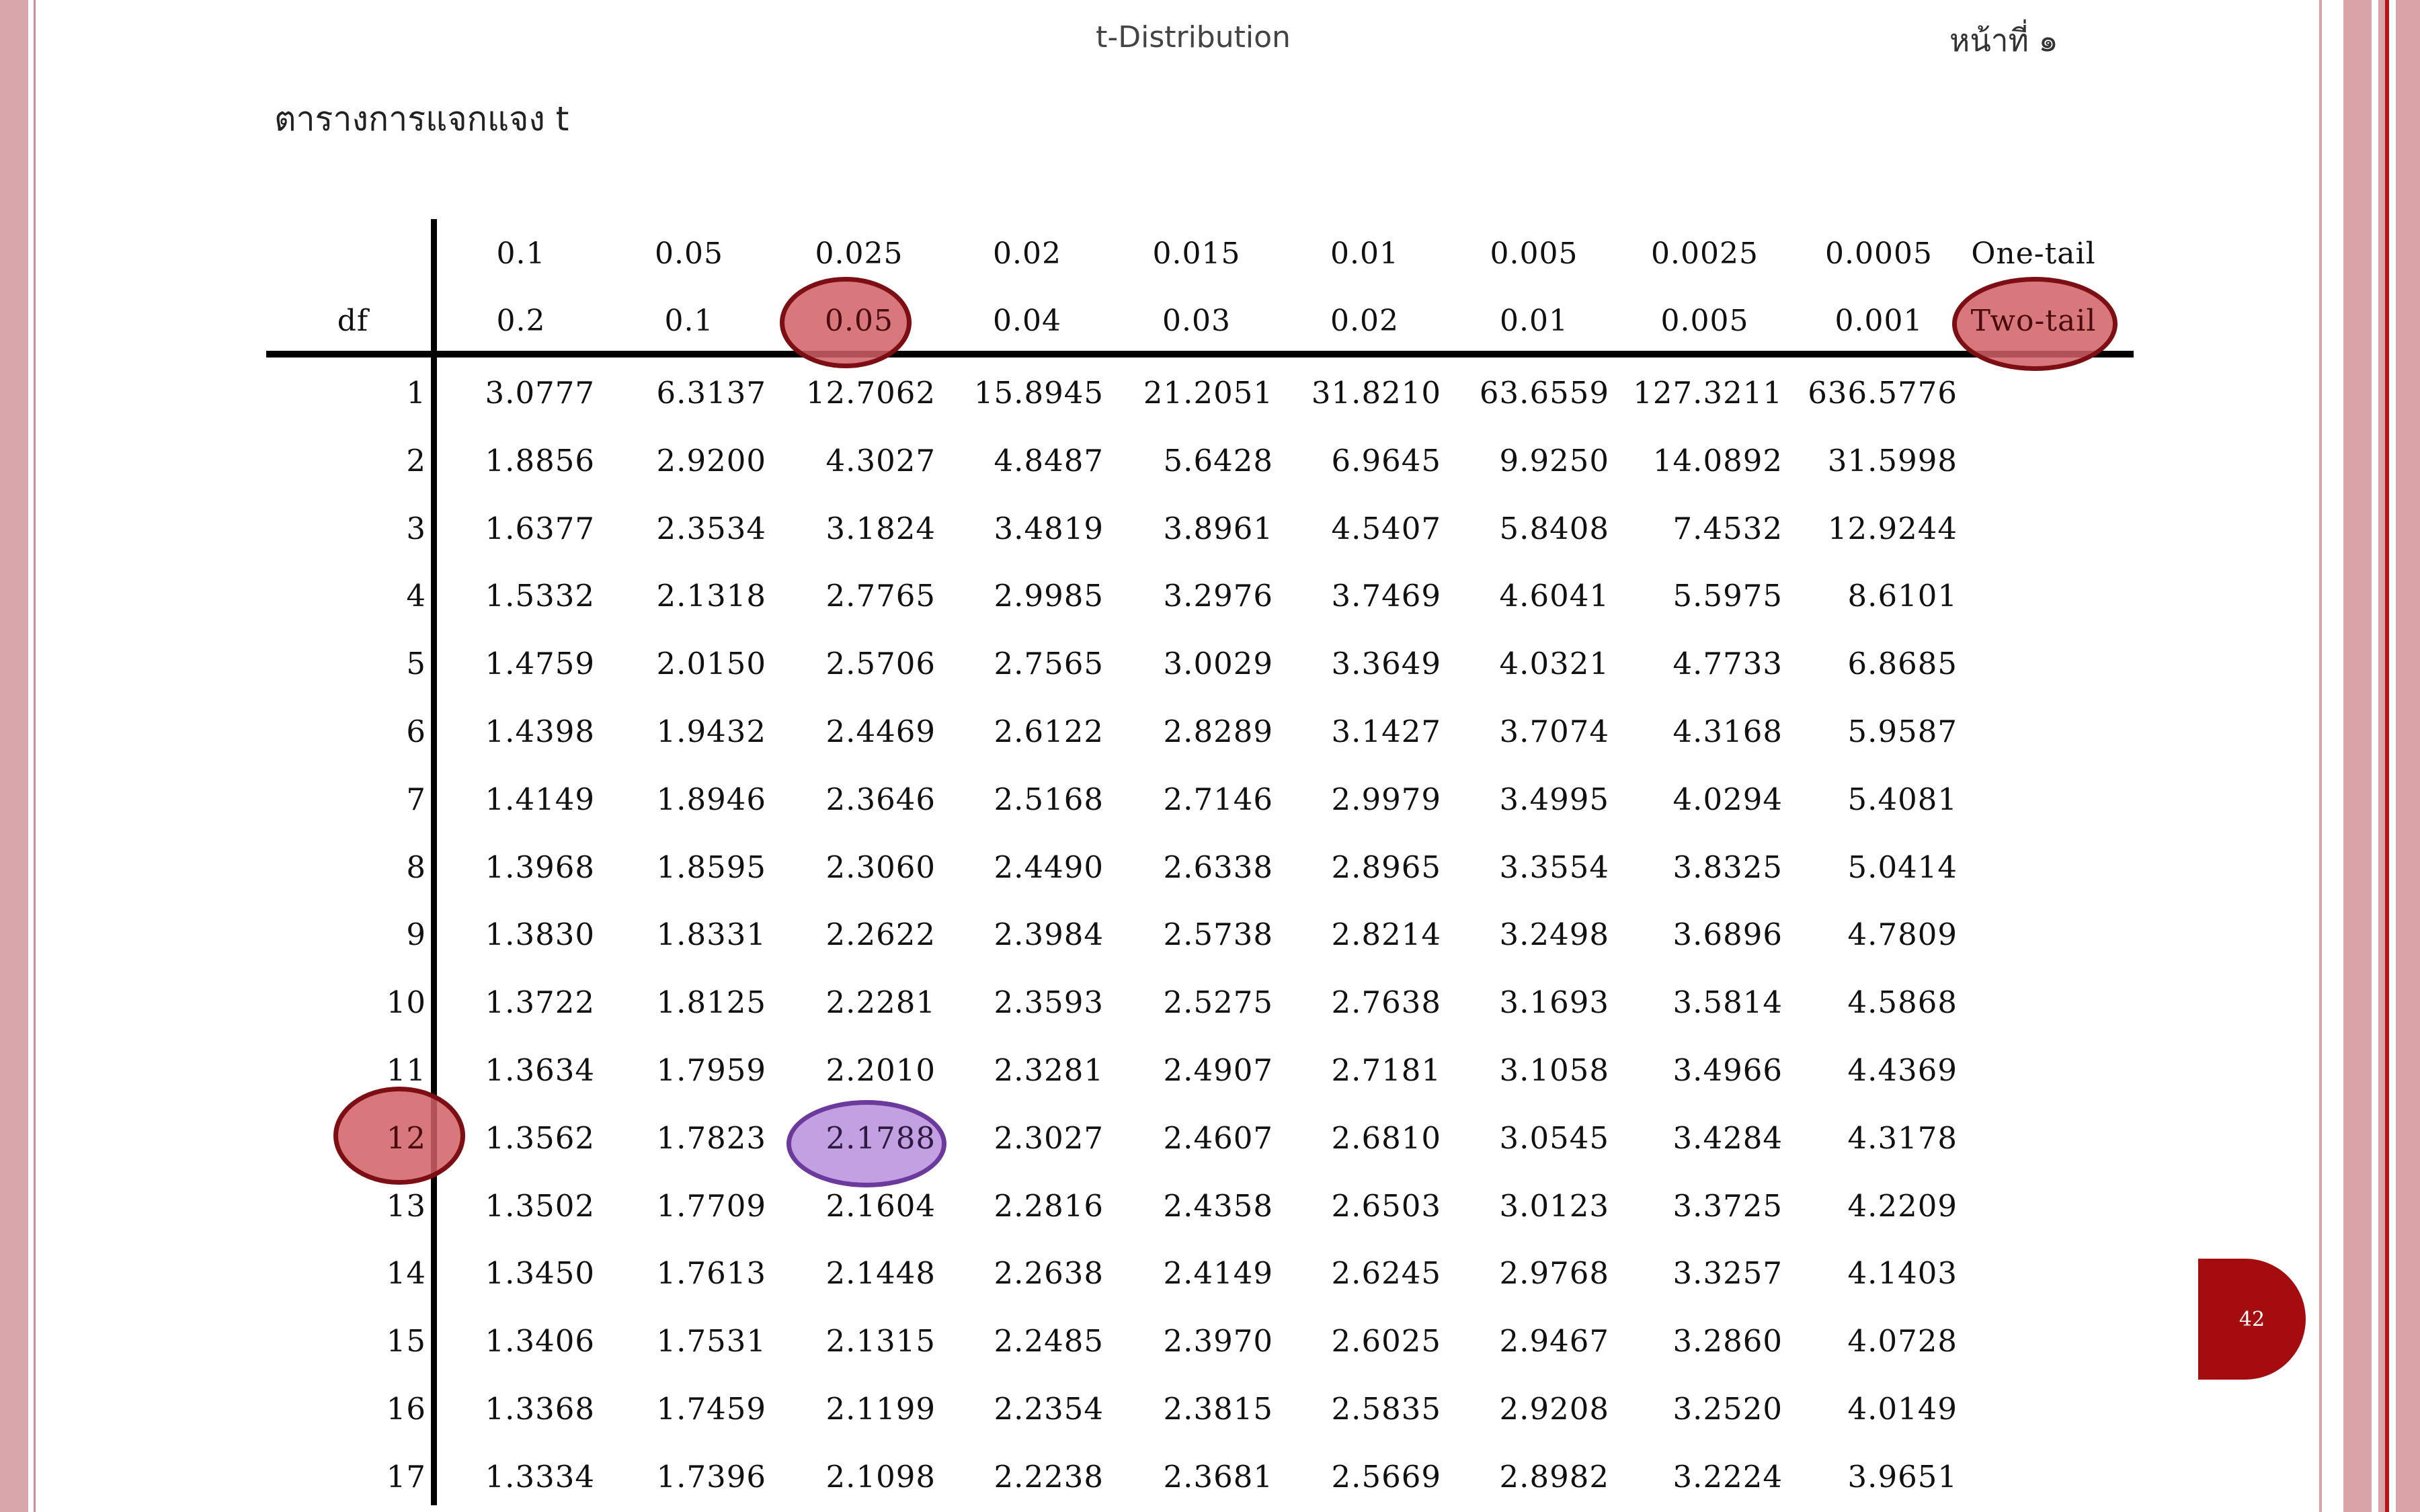  I want to click on critical-value: 9.9250, so click(1554, 460).